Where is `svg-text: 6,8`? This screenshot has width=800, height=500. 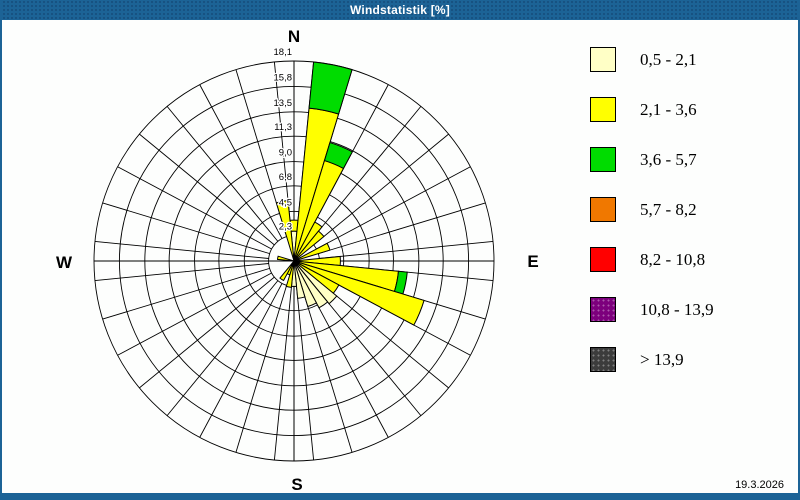
svg-text: 6,8 is located at coordinates (285, 177).